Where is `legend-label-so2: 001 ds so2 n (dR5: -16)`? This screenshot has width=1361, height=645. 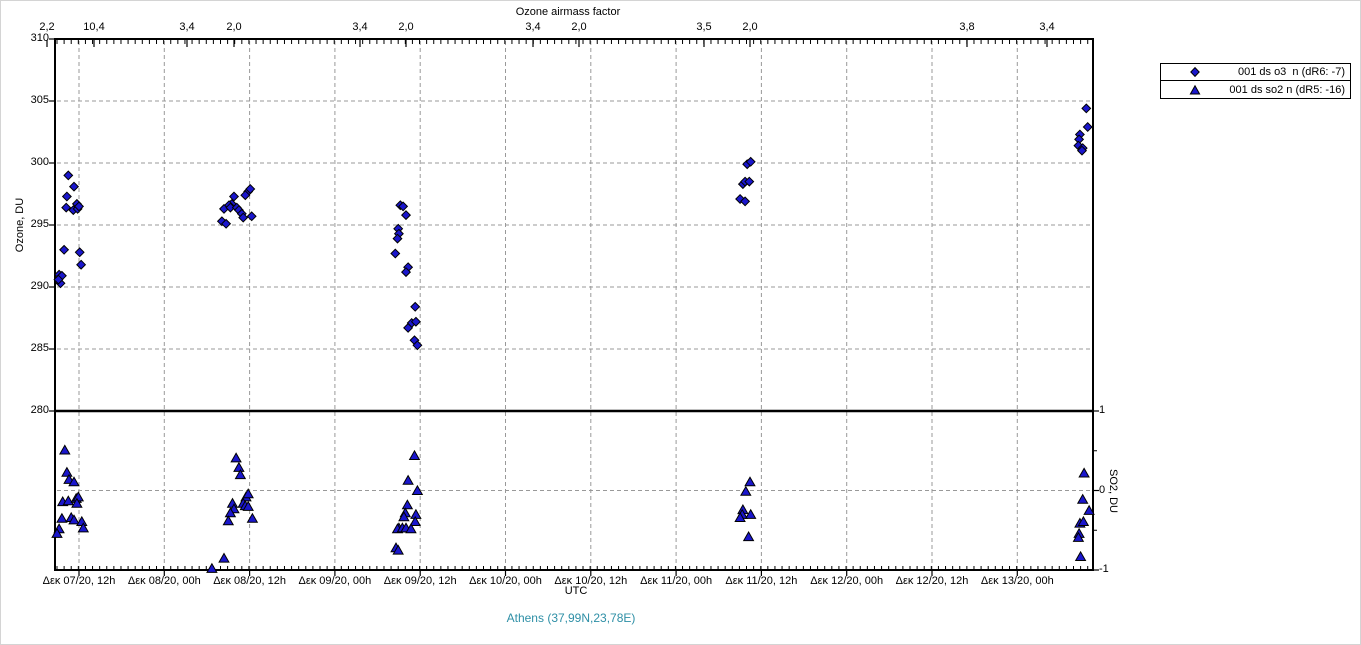
legend-label-so2: 001 ds so2 n (dR5: -16) is located at coordinates (1287, 89).